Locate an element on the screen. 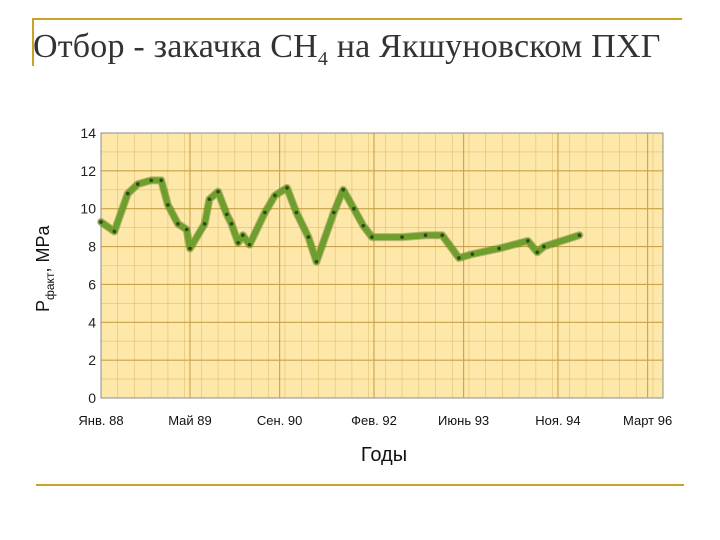 This screenshot has height=540, width=720. y-tick-label: 10 is located at coordinates (88, 209).